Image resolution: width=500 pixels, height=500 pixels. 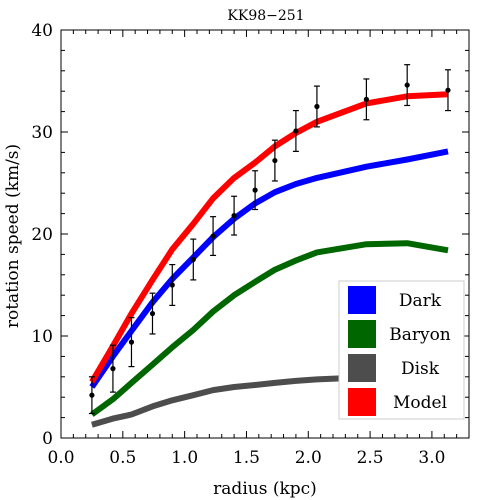 I want to click on legend-label-disk: Disk, so click(x=420, y=369).